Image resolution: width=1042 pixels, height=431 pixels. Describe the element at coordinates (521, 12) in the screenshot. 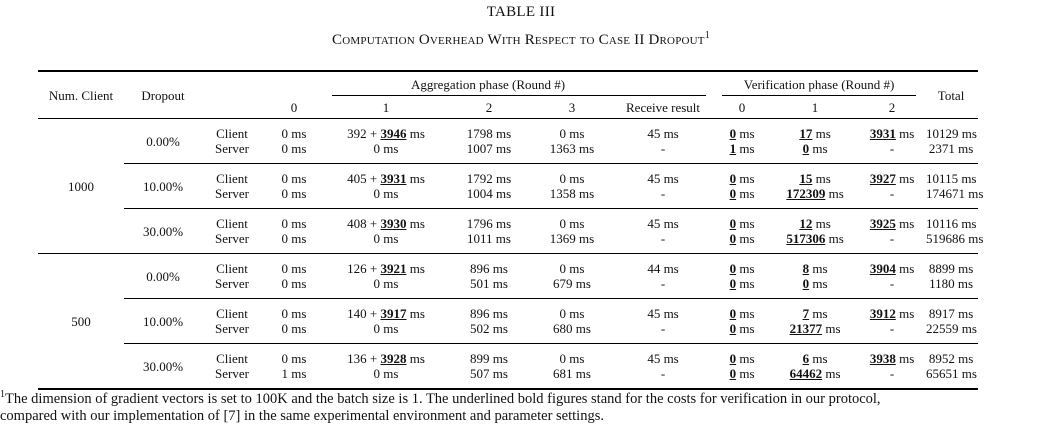

I see `table-label: TABLE III` at that location.